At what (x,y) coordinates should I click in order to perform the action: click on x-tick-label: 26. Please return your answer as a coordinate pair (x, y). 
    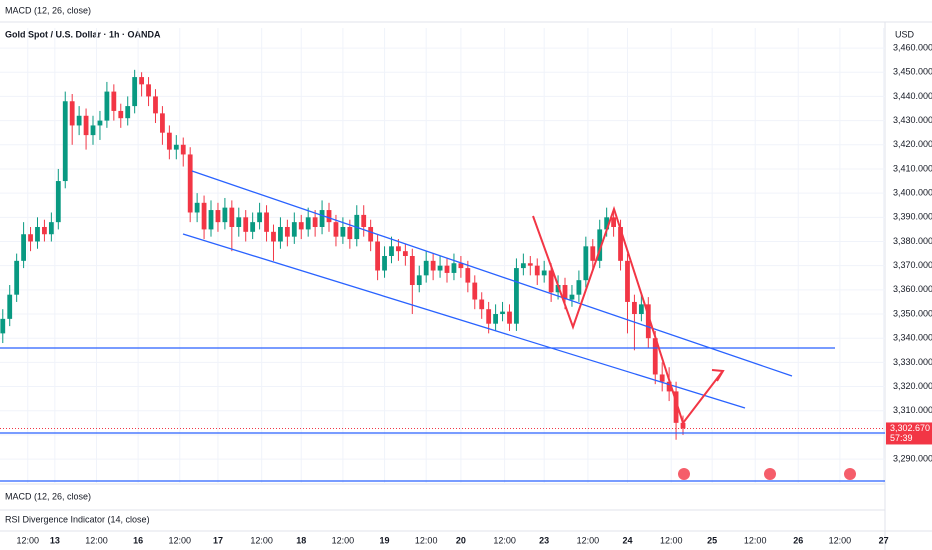
    Looking at the image, I should click on (798, 540).